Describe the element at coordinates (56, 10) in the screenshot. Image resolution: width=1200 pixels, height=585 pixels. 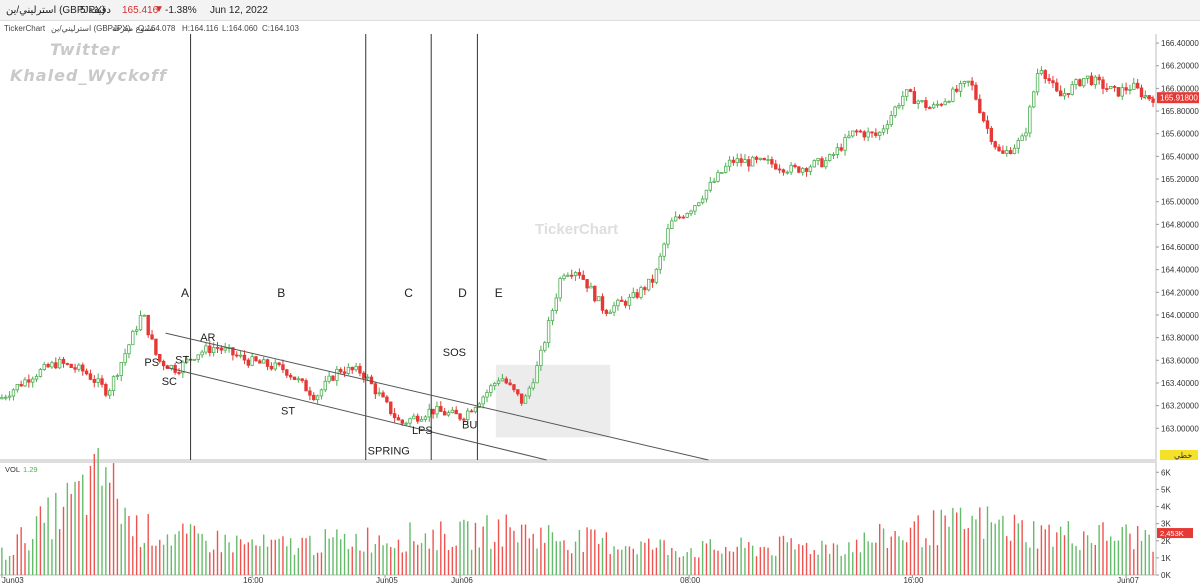
I see `symbol-name: استرليني/ين (GBPJPY)` at that location.